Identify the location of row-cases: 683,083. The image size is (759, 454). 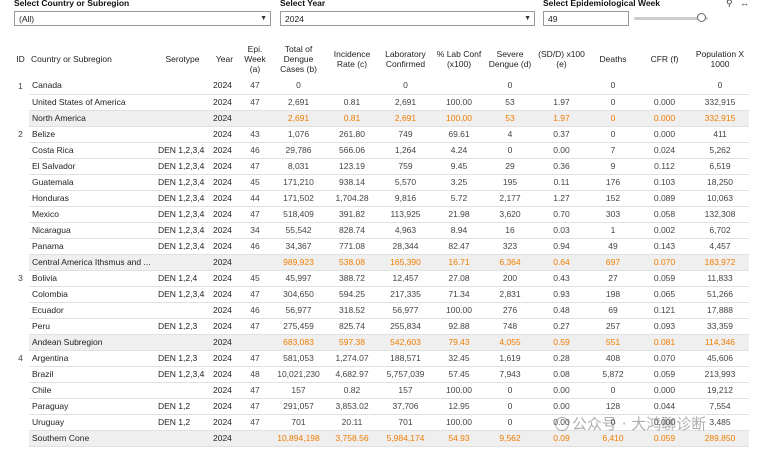
(298, 342).